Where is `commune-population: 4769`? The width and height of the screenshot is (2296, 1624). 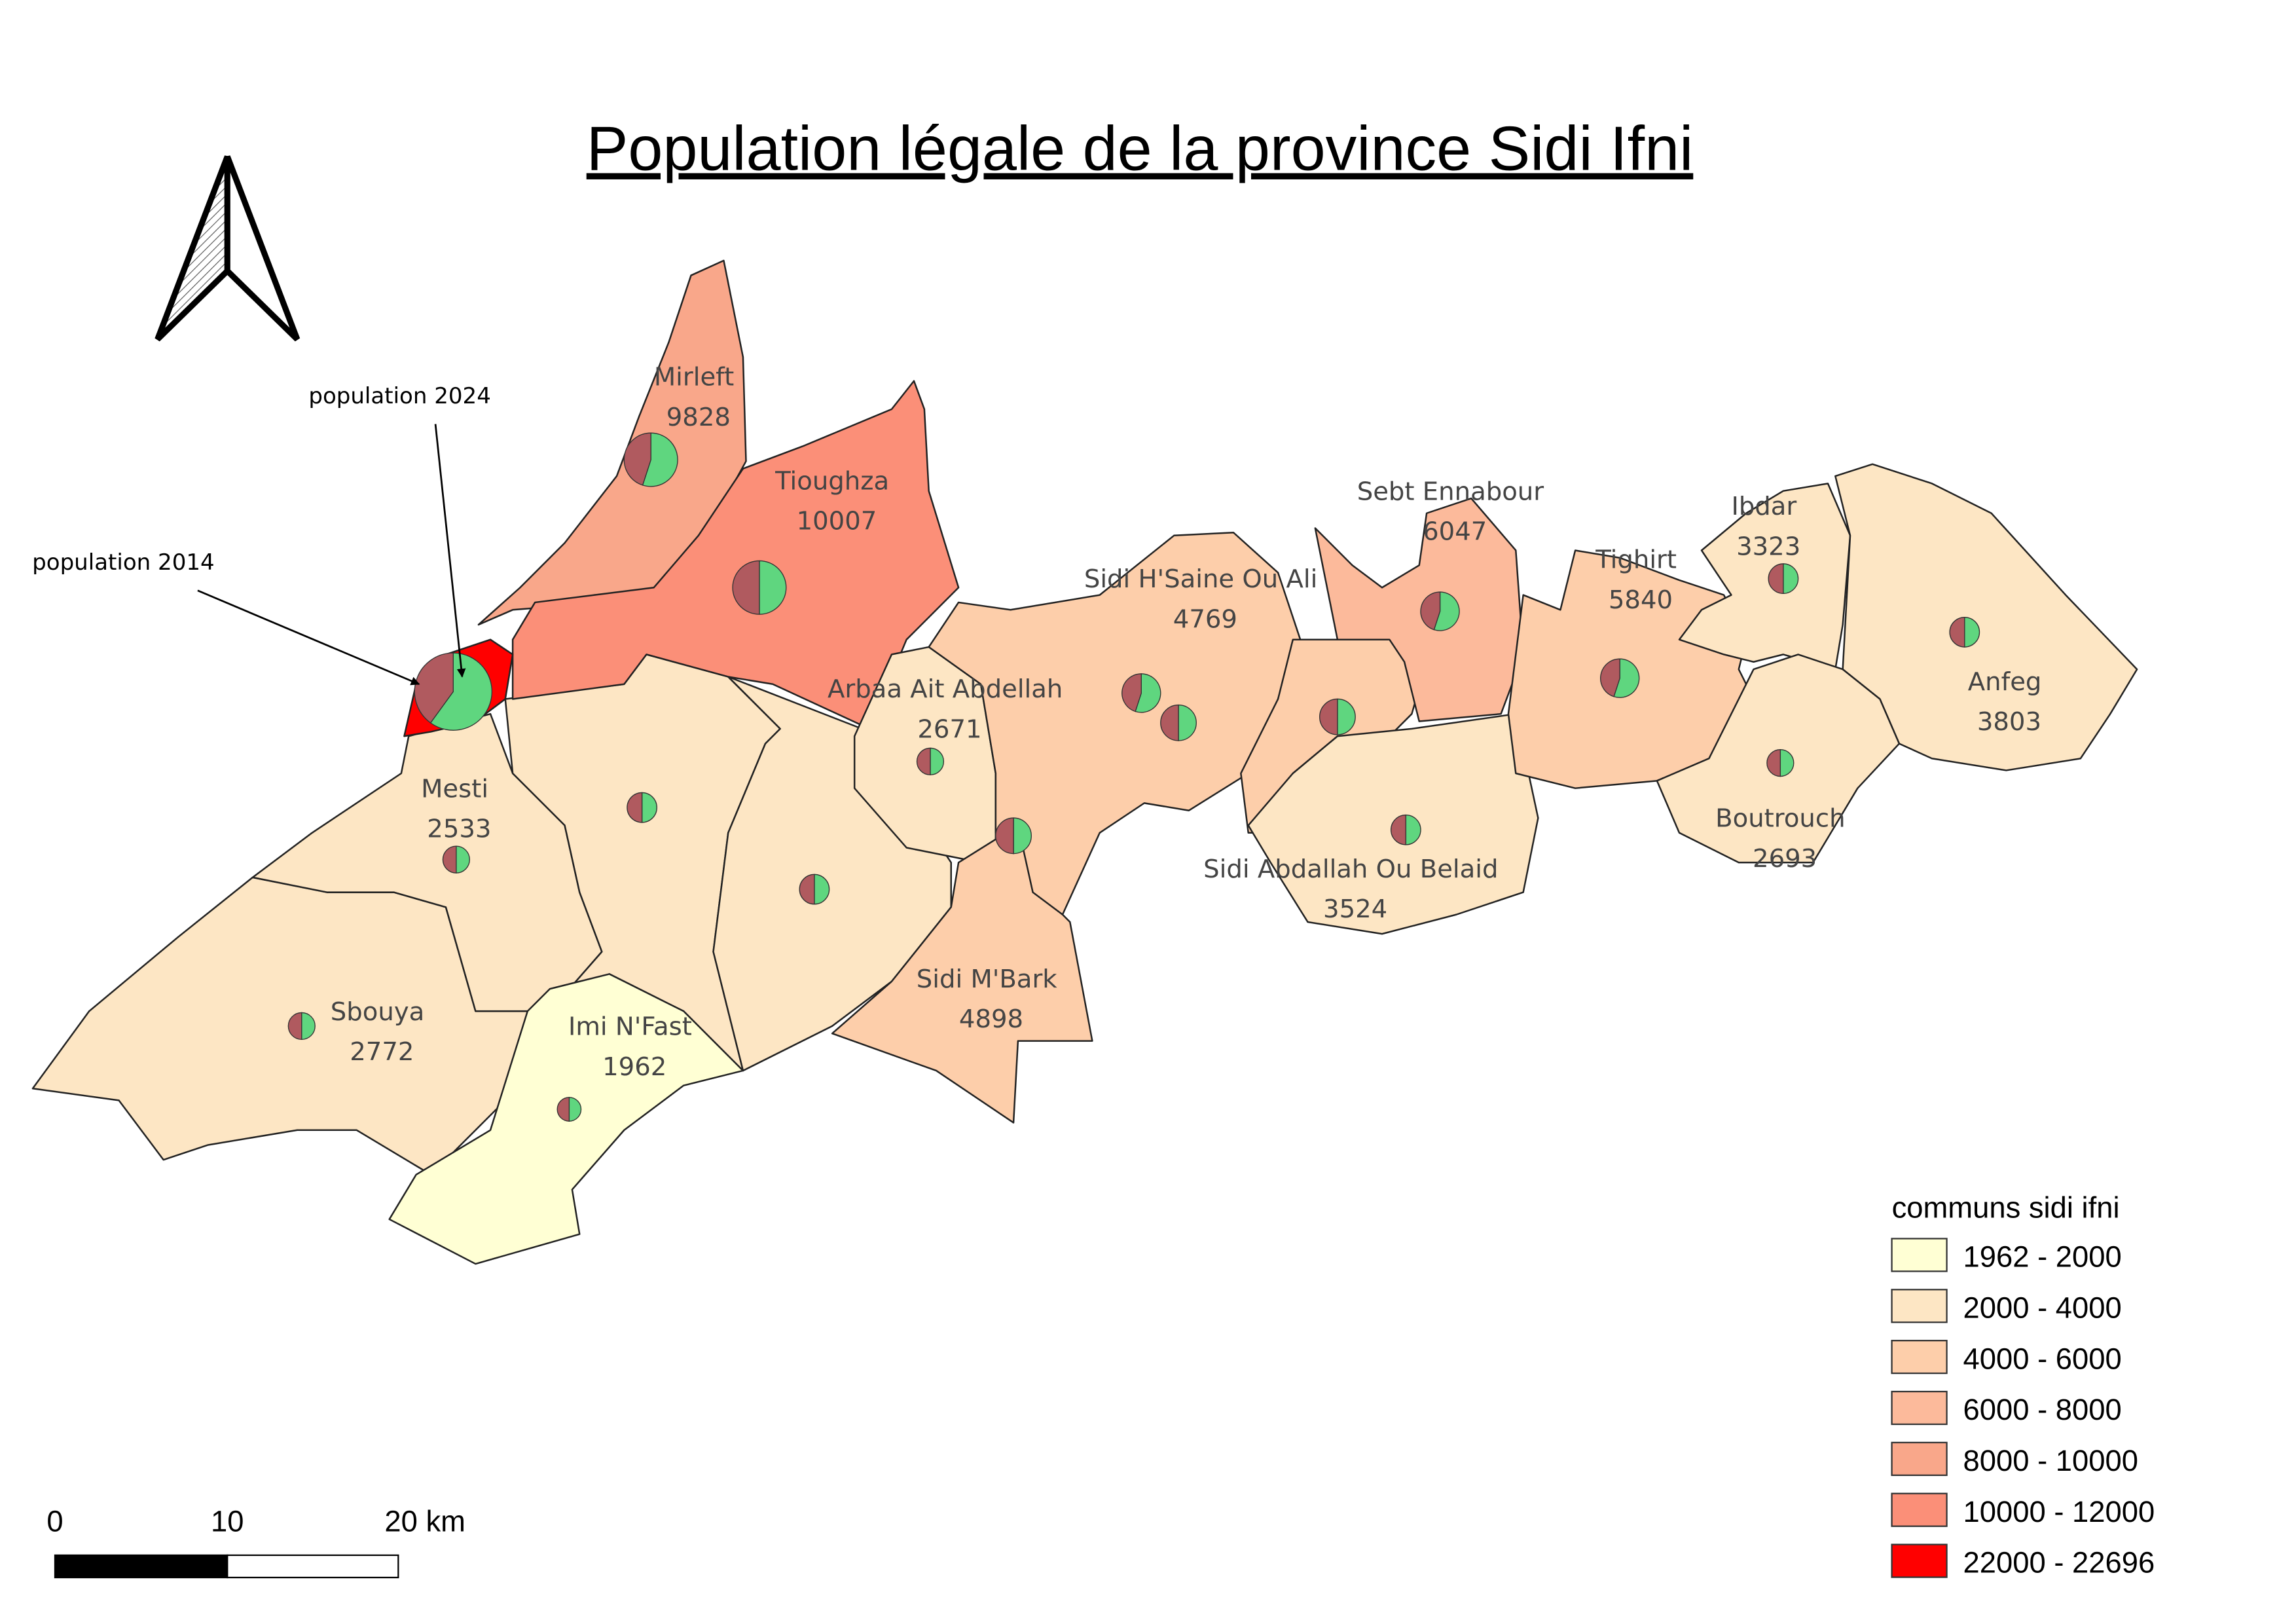
commune-population: 4769 is located at coordinates (1205, 620).